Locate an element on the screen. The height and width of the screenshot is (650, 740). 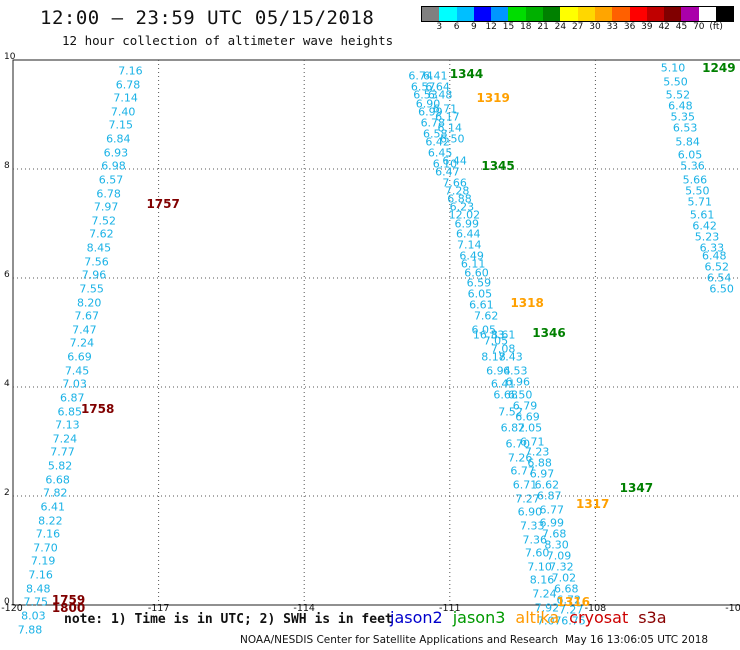
wave-height-value: 6.90 is located at coordinates (530, 512).